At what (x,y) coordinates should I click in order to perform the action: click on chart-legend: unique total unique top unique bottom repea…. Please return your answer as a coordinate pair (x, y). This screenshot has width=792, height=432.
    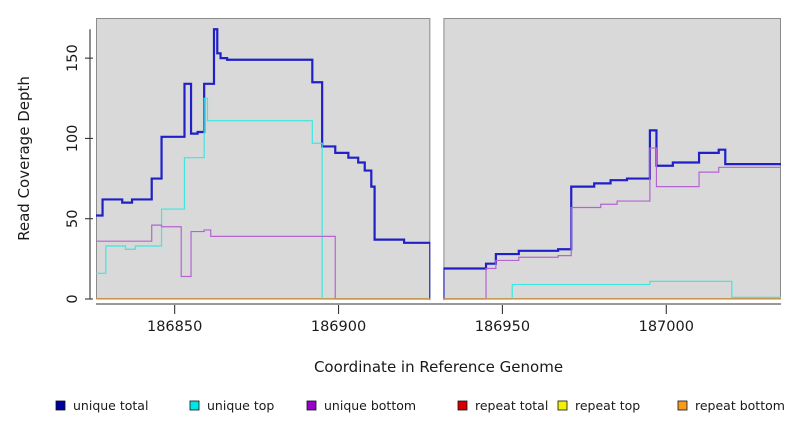
    Looking at the image, I should click on (420, 405).